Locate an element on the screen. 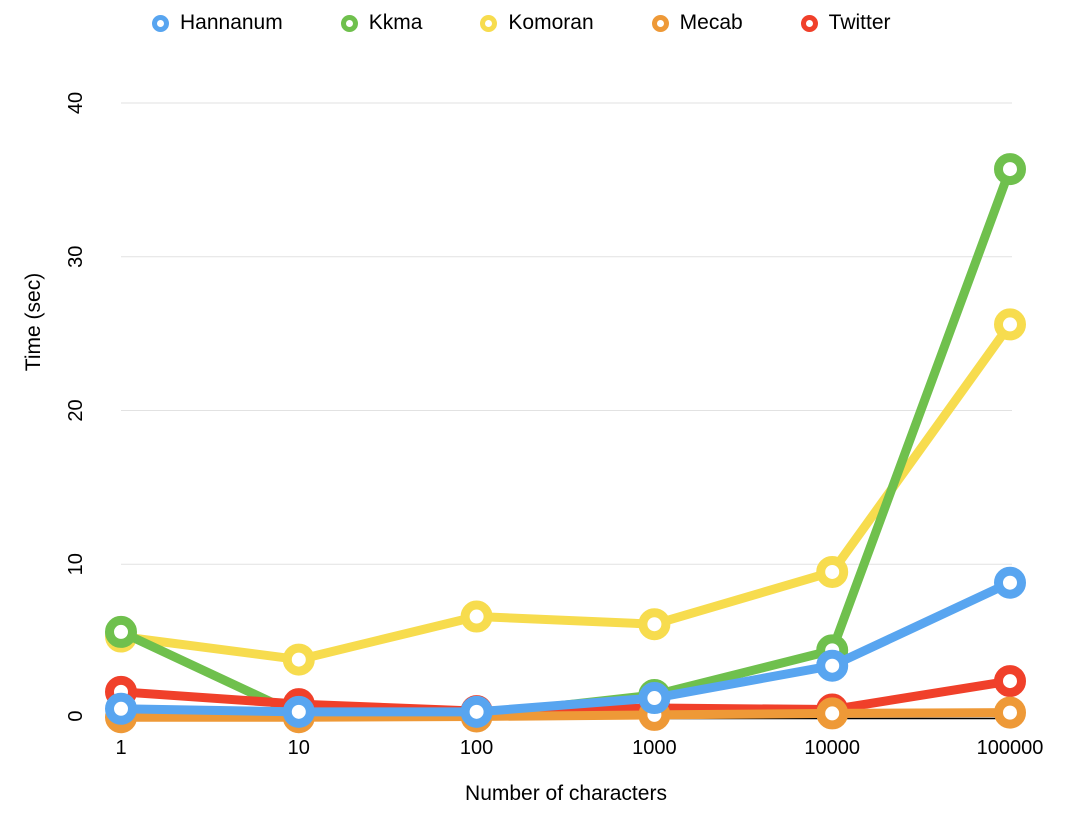 The height and width of the screenshot is (836, 1072). legend-item-kkma: Kkma is located at coordinates (381, 23).